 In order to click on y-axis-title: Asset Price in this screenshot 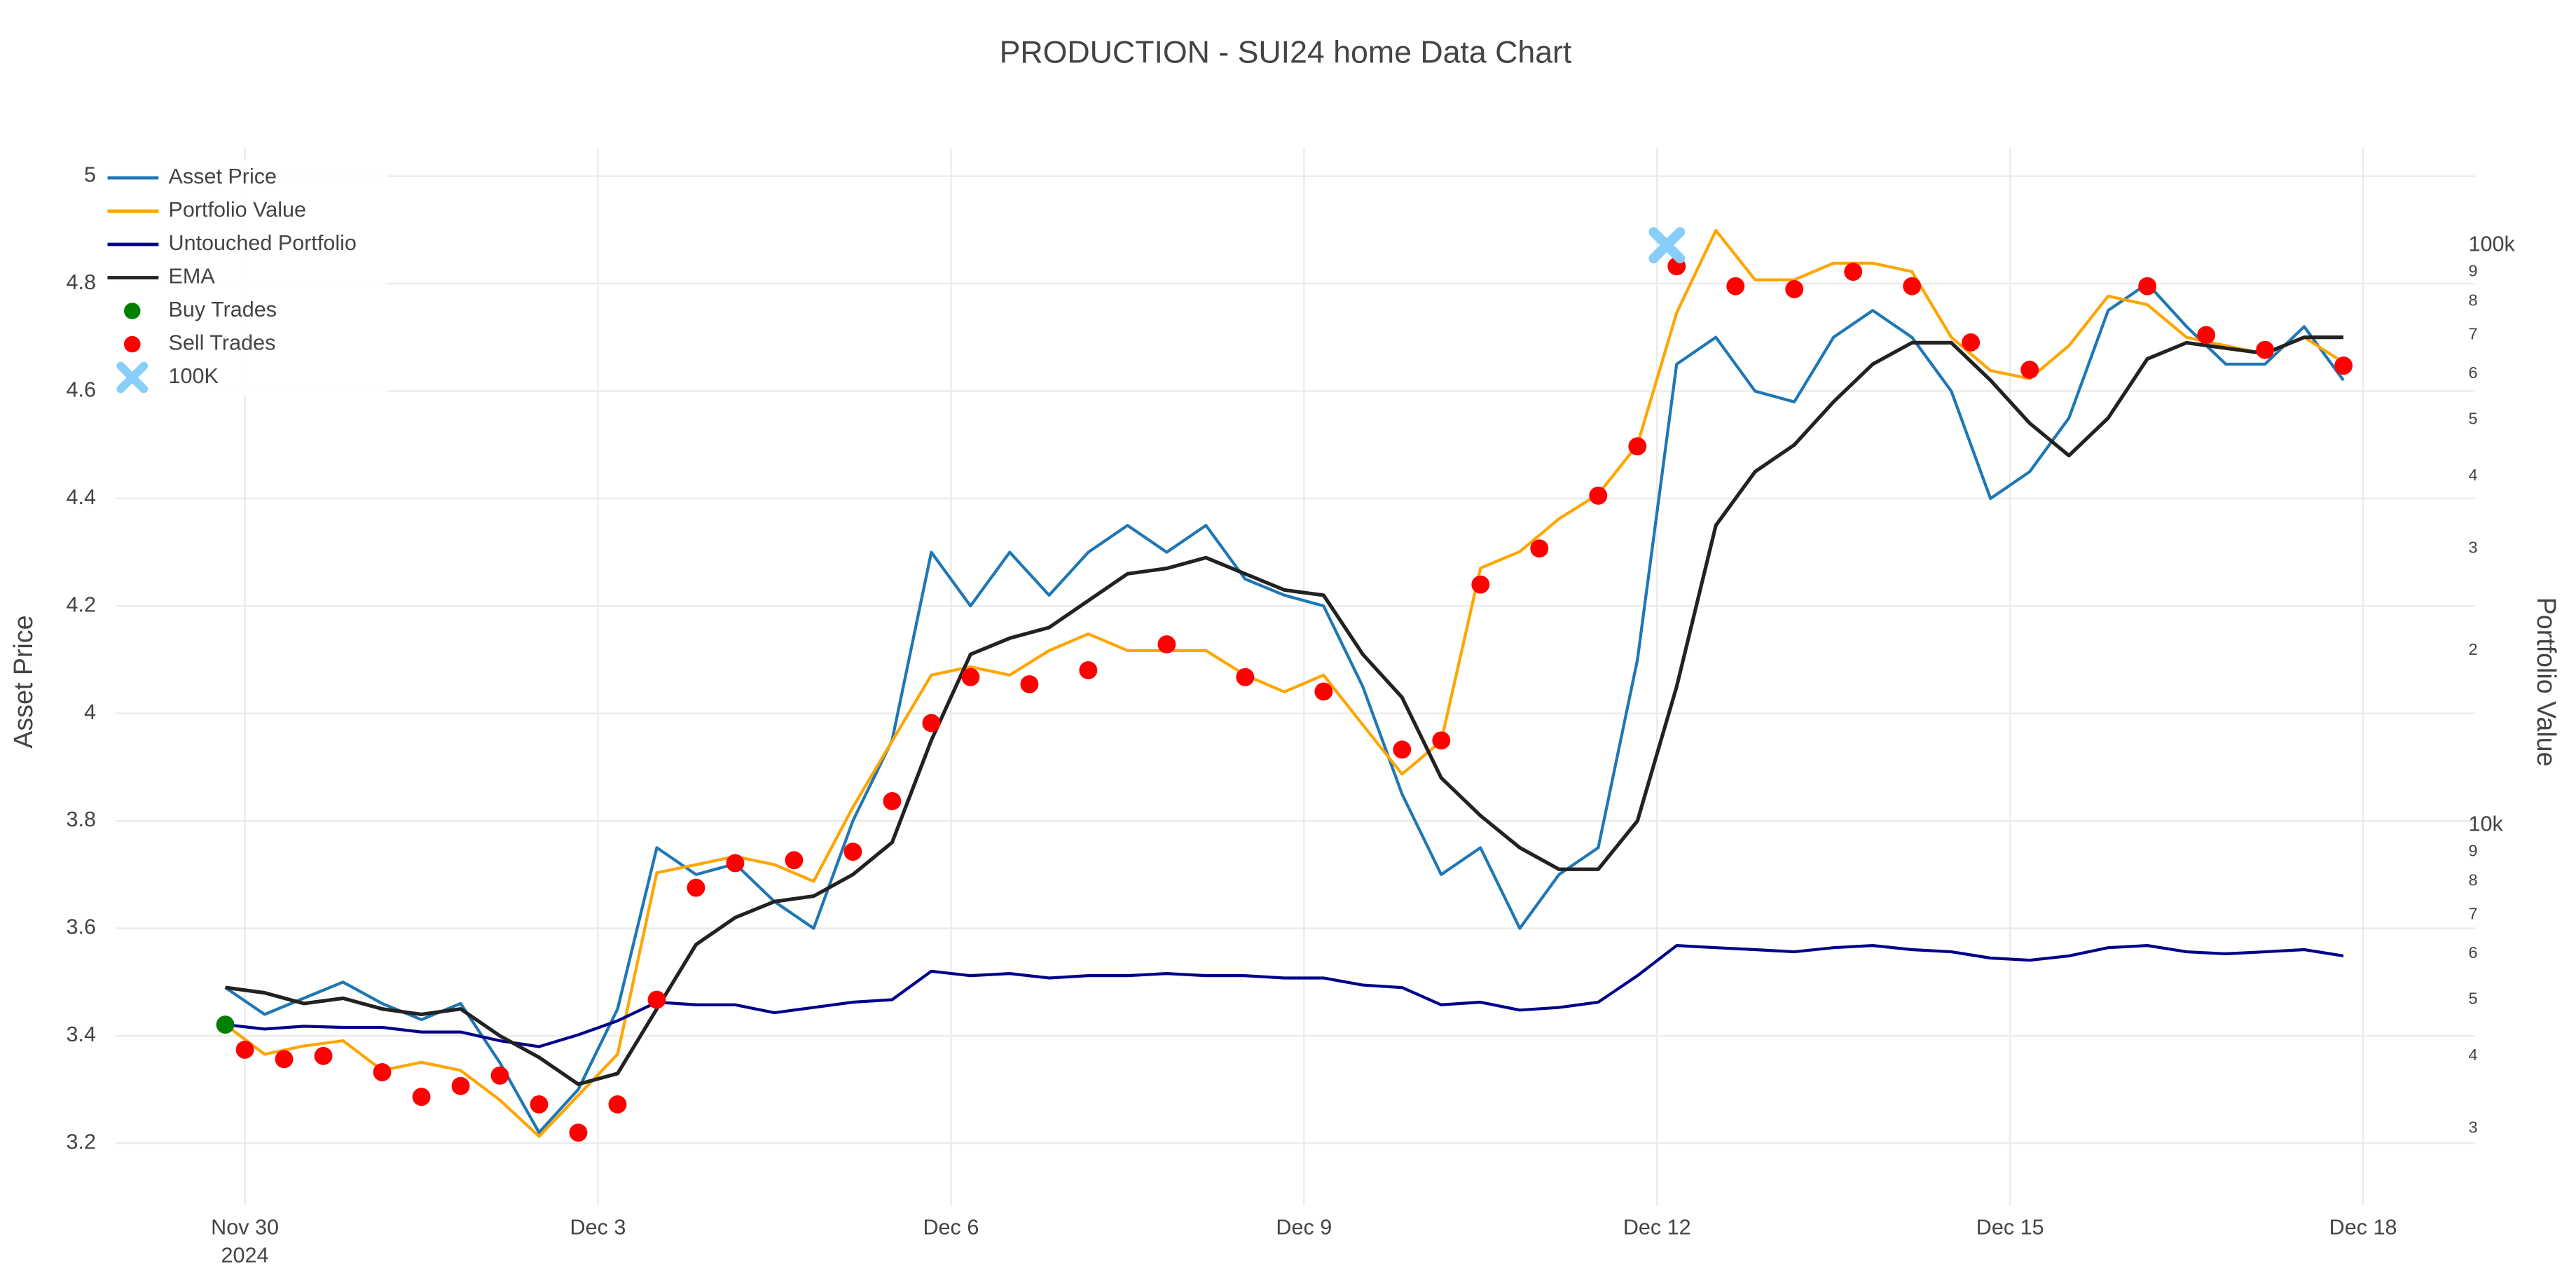, I will do `click(23, 682)`.